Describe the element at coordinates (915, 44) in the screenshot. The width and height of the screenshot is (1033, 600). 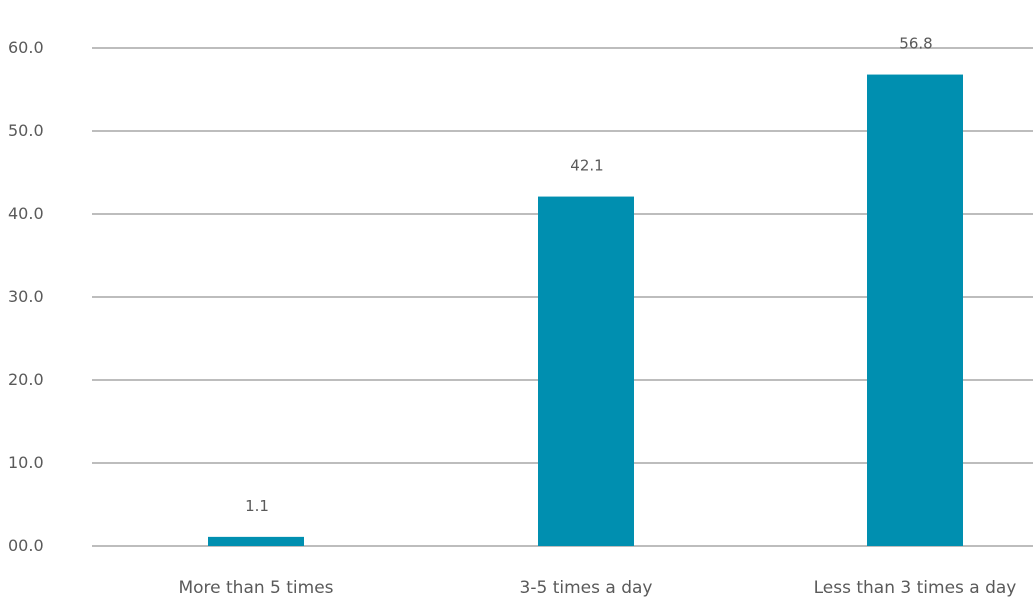
I see `data-label: 56.8` at that location.